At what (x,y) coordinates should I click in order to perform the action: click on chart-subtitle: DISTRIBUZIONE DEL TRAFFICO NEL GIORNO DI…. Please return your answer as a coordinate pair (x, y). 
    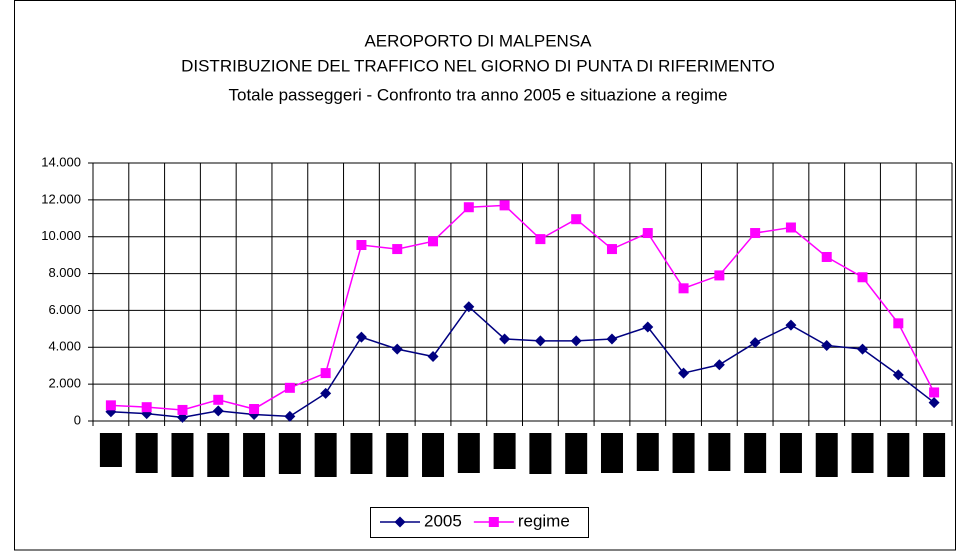
    Looking at the image, I should click on (478, 65).